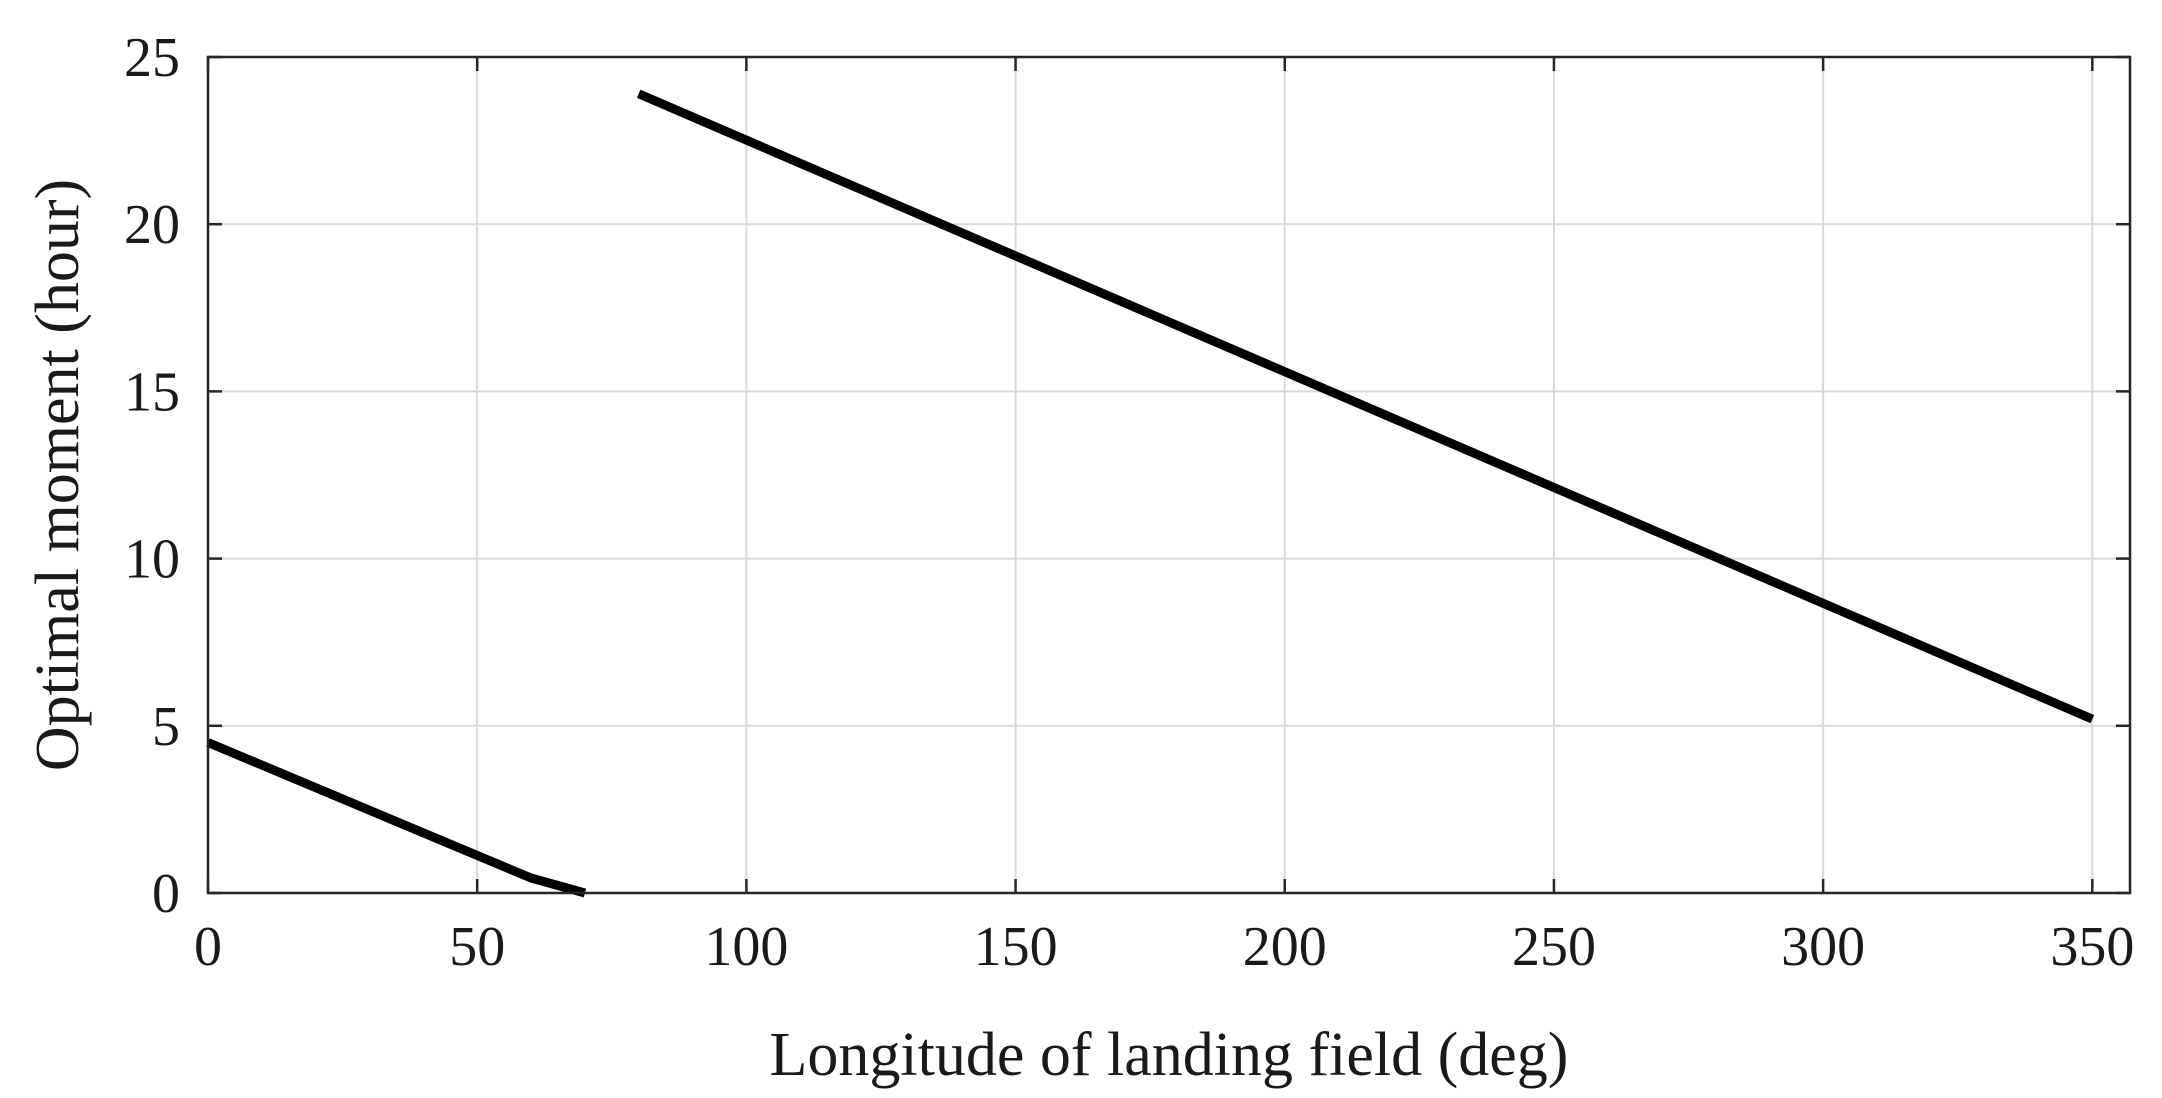 The height and width of the screenshot is (1098, 2162). Describe the element at coordinates (166, 727) in the screenshot. I see `y-tick-label: 5` at that location.